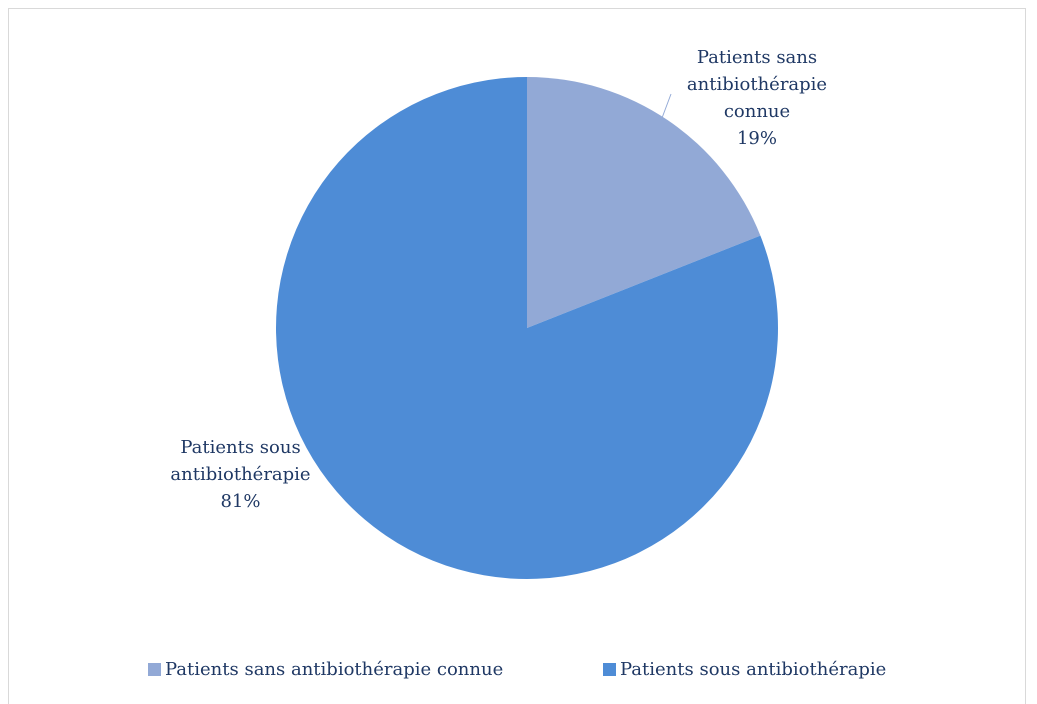  What do you see at coordinates (756, 138) in the screenshot?
I see `data-label-value: 19%` at bounding box center [756, 138].